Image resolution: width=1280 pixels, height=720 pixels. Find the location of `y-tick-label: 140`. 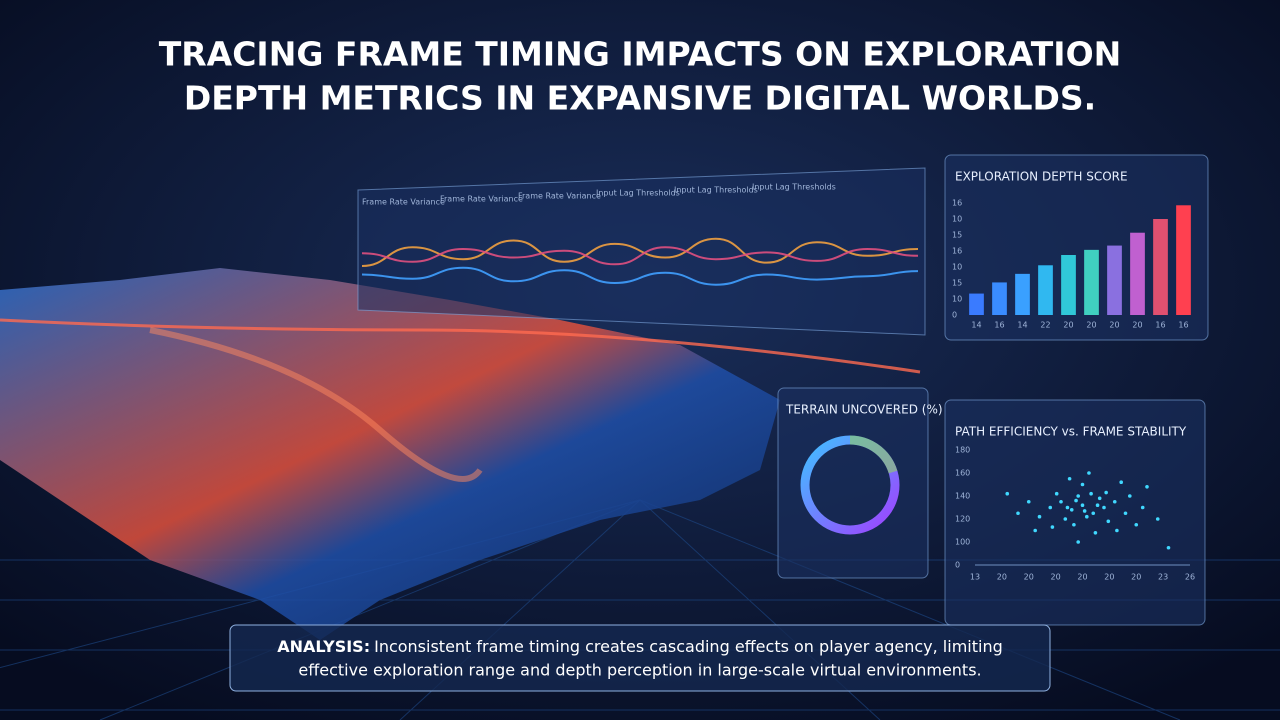

y-tick-label: 140 is located at coordinates (962, 496).